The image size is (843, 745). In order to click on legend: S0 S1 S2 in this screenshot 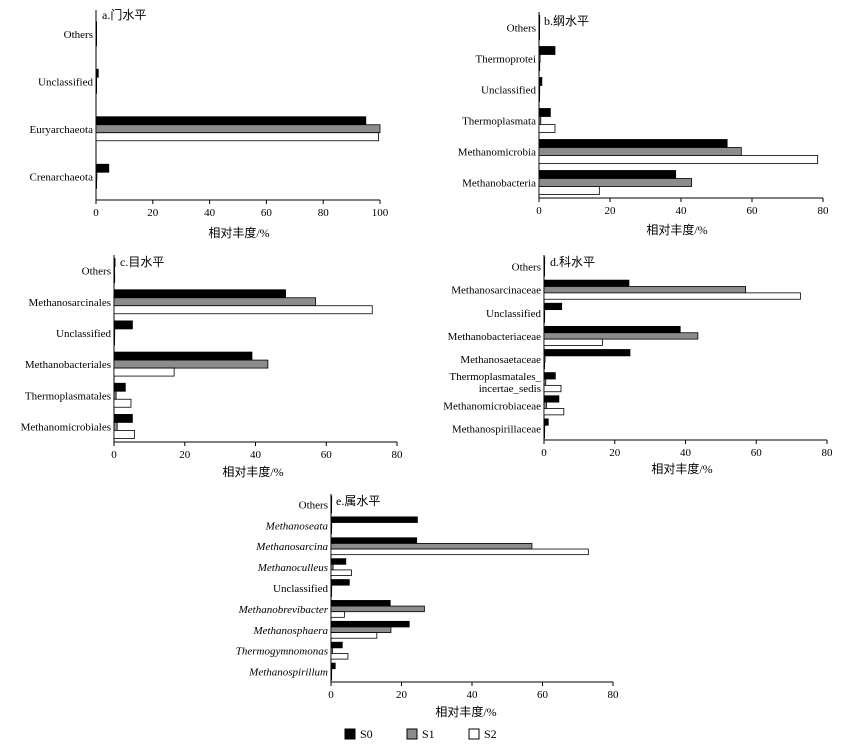, I will do `click(420, 734)`.